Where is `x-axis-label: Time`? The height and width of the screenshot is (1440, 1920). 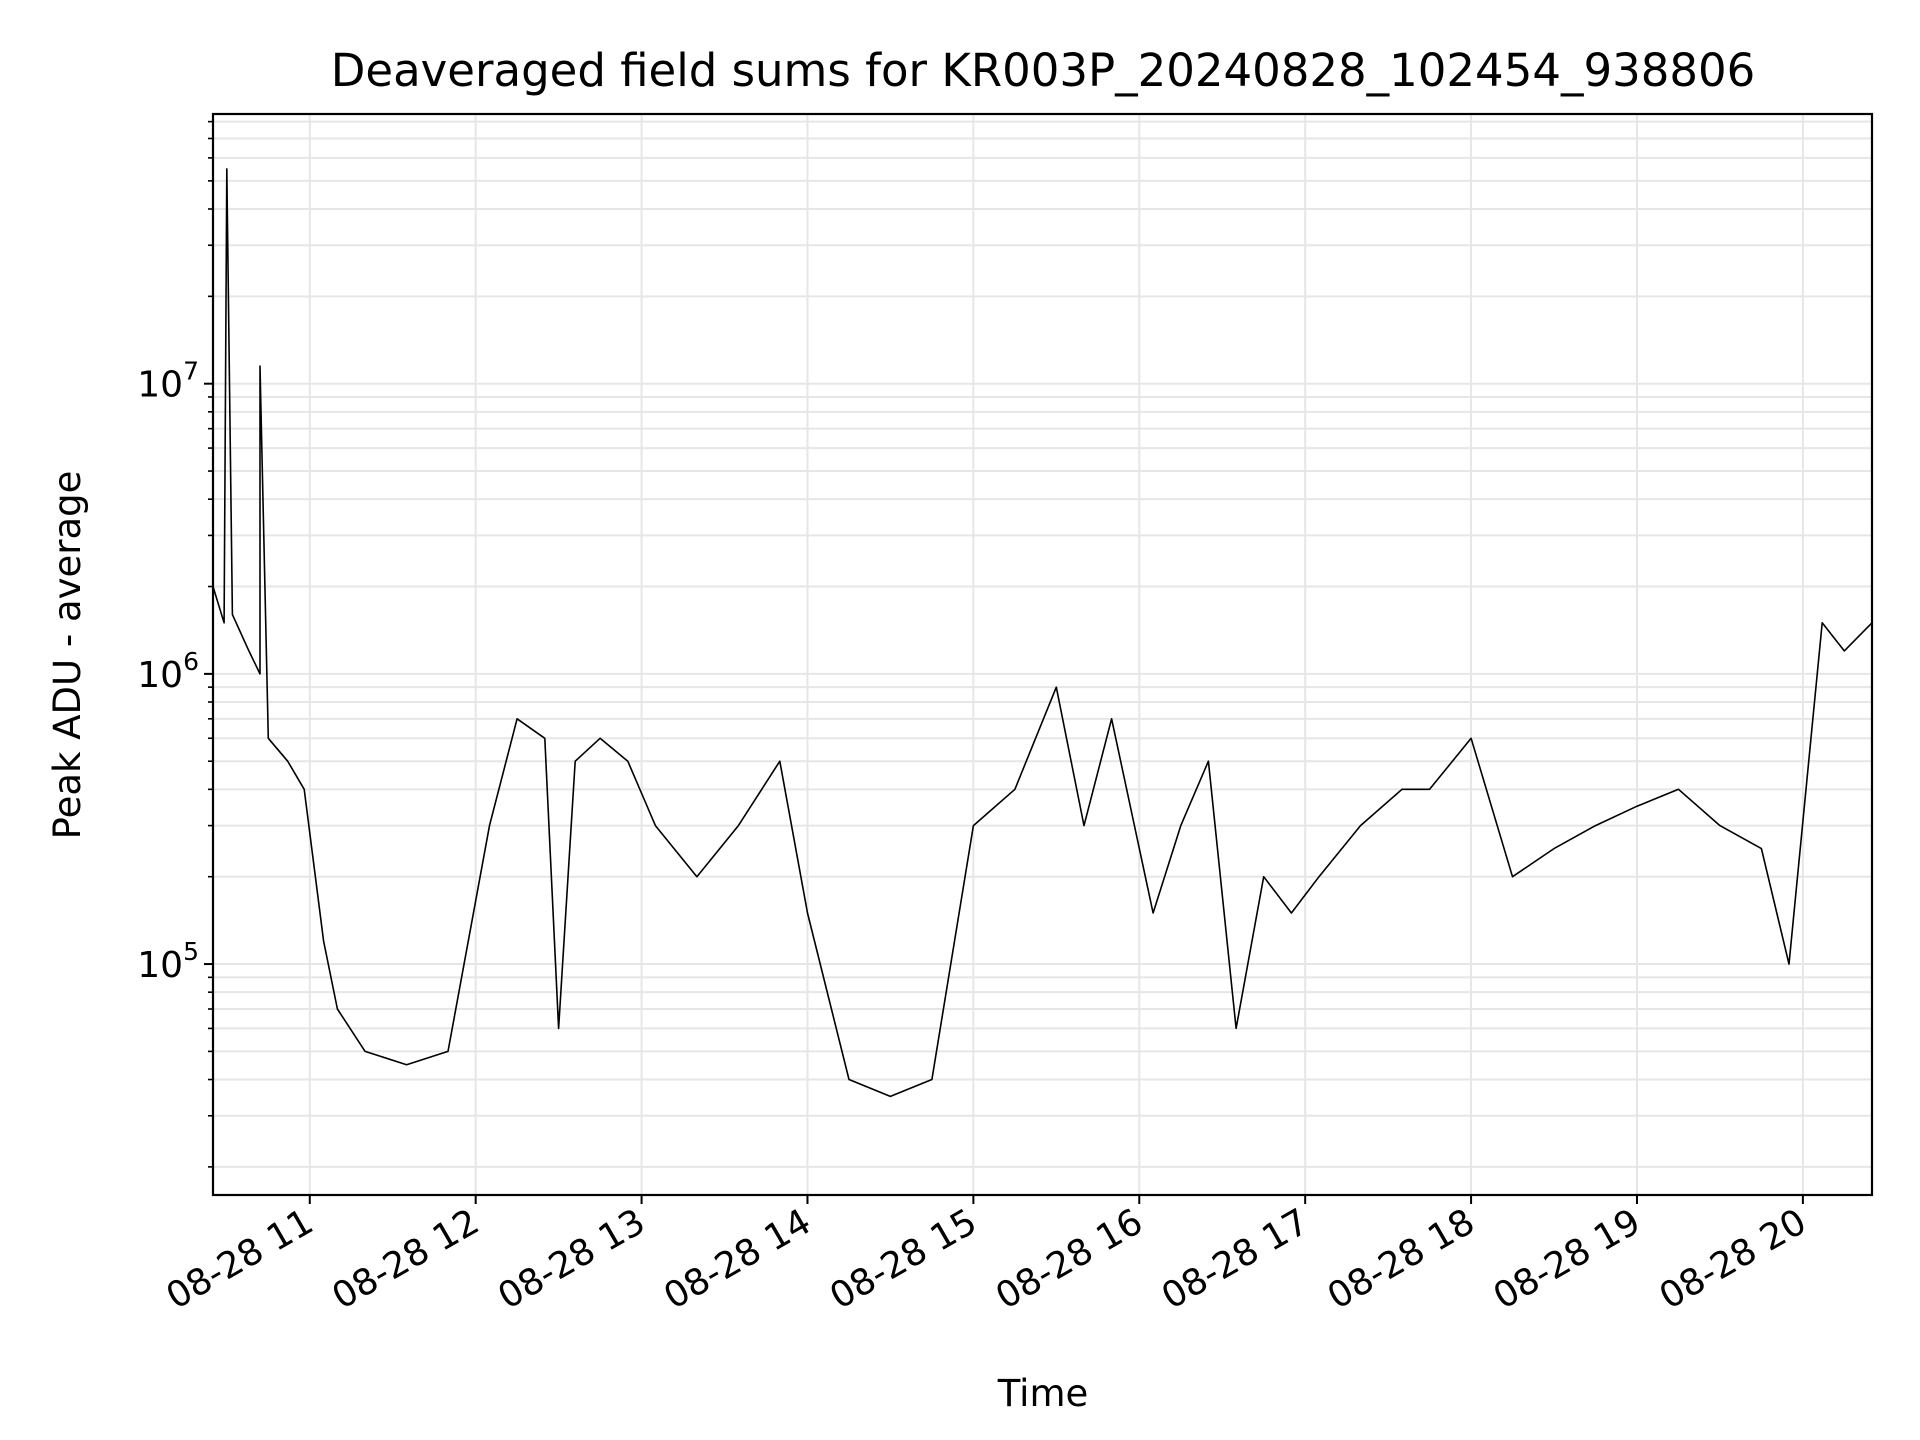
x-axis-label: Time is located at coordinates (1043, 1393).